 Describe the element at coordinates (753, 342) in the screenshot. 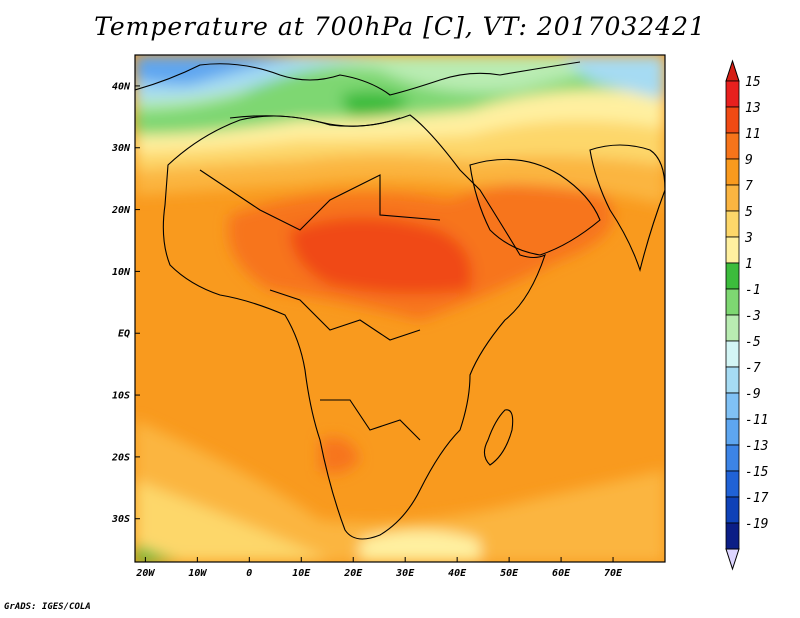

I see `colorbar-label: -5` at that location.